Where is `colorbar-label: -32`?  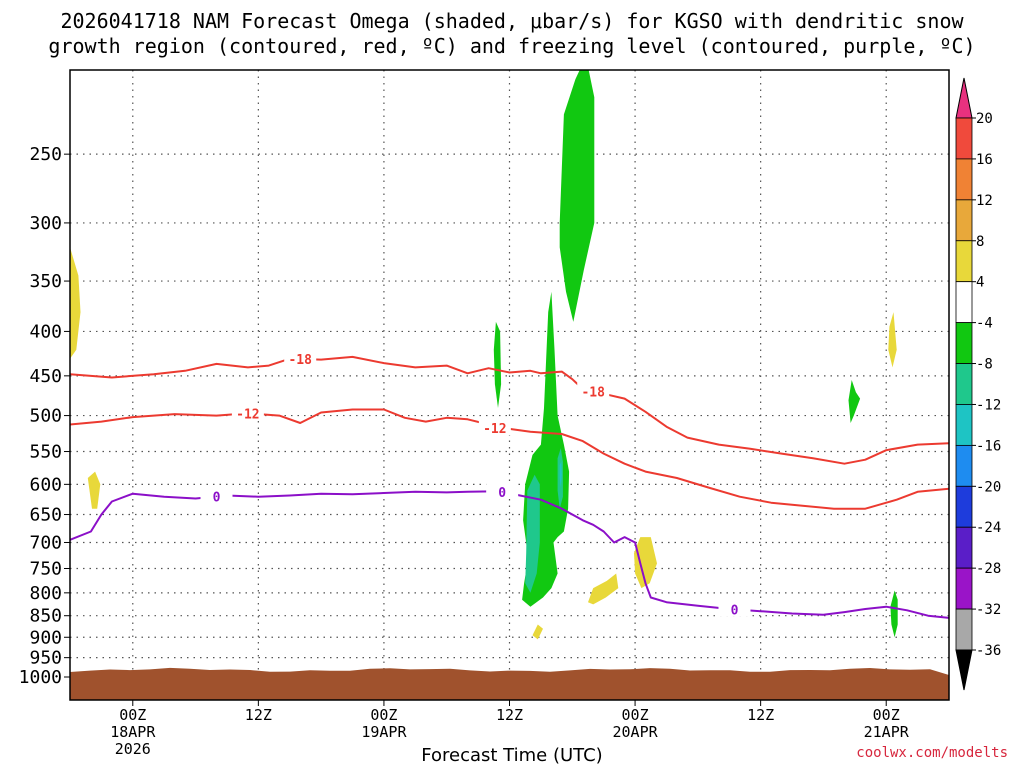 colorbar-label: -32 is located at coordinates (988, 610).